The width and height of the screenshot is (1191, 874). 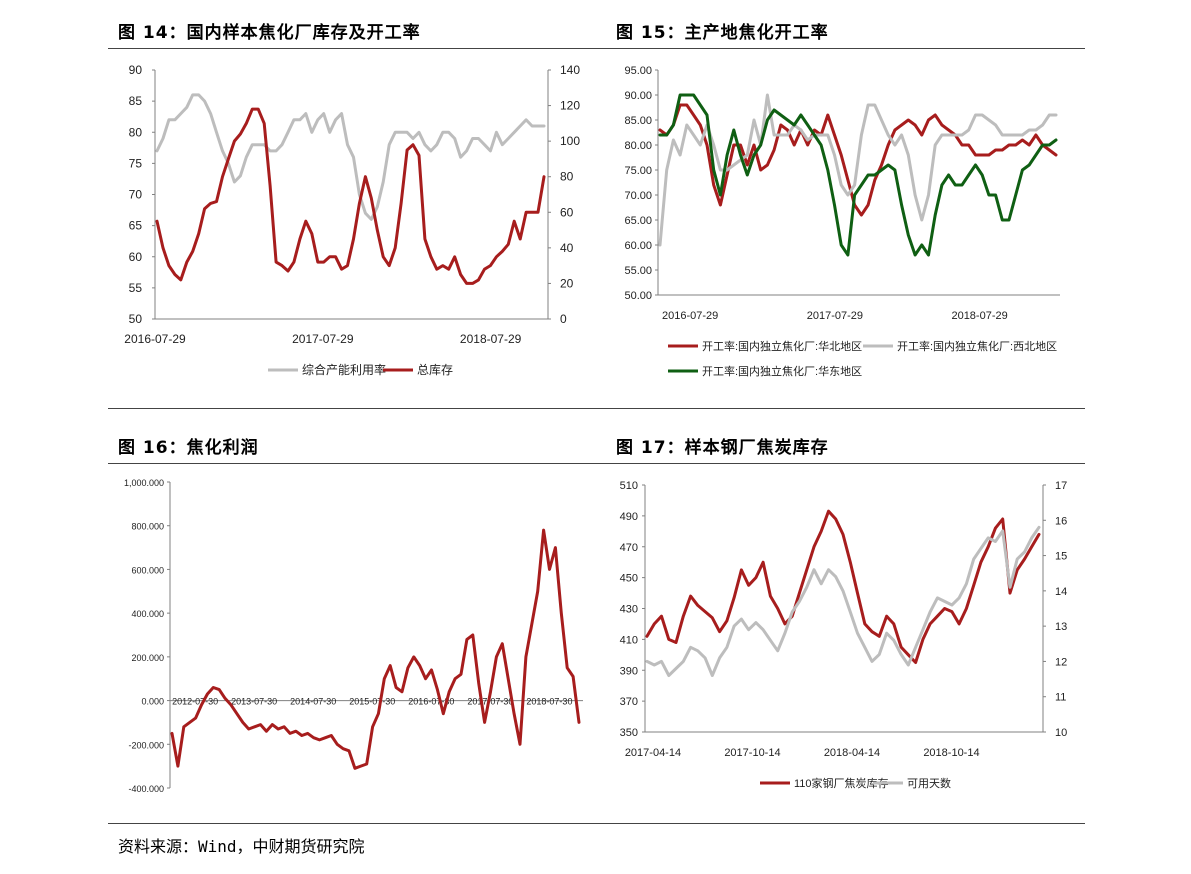 What do you see at coordinates (254, 702) in the screenshot?
I see `x-tick-label: 2013-07-30` at bounding box center [254, 702].